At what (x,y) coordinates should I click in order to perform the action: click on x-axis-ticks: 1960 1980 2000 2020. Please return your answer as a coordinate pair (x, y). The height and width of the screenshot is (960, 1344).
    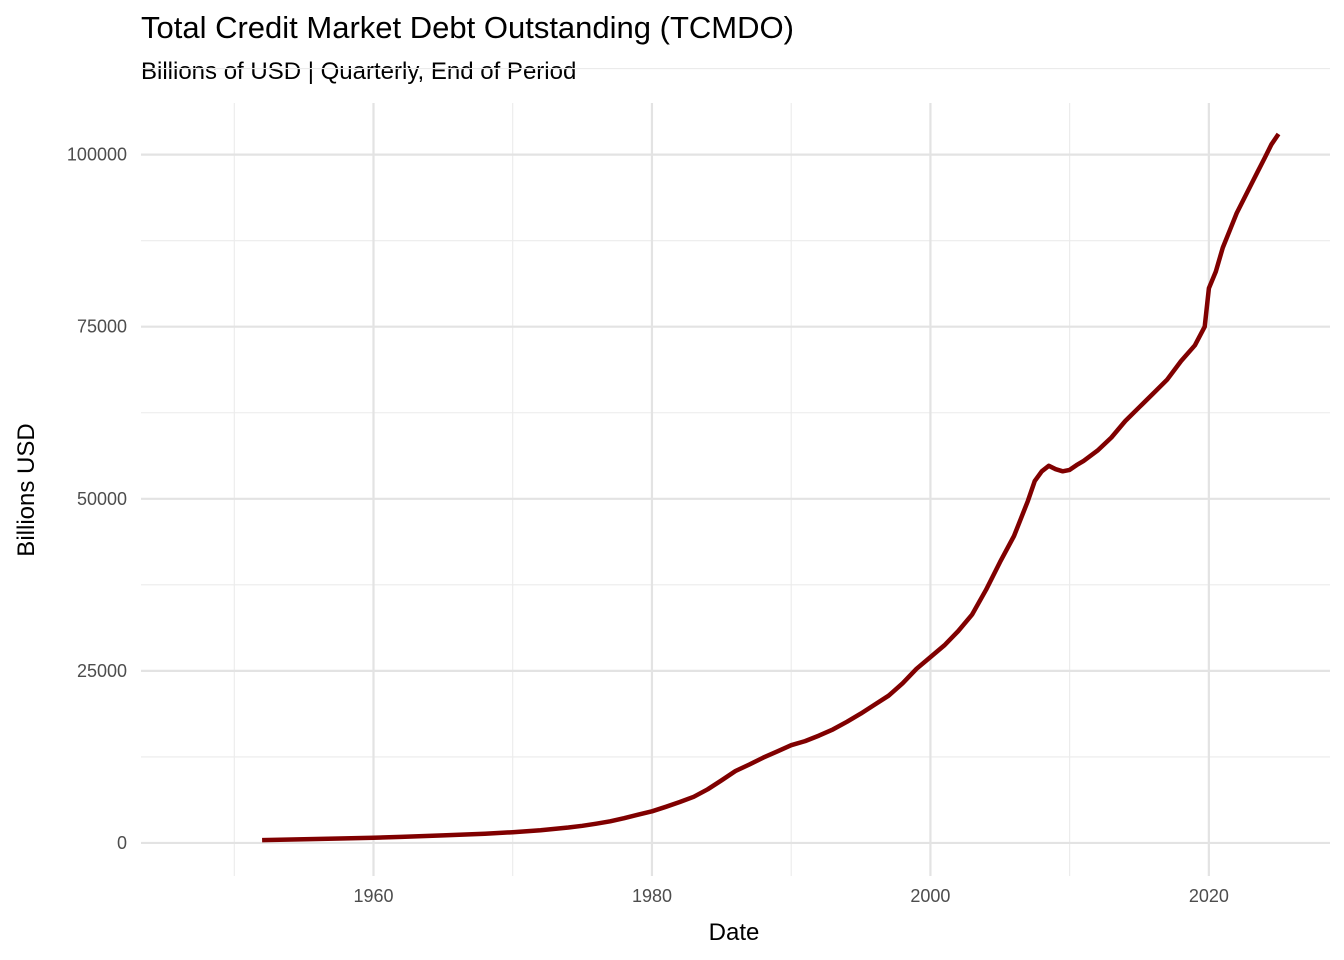
    Looking at the image, I should click on (790, 896).